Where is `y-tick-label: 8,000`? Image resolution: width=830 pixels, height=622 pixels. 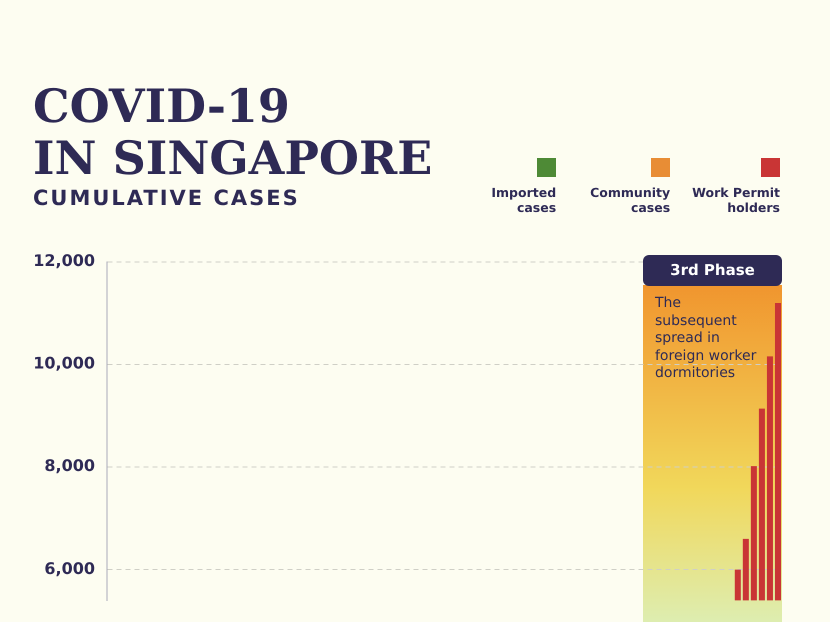
y-tick-label: 8,000 is located at coordinates (69, 466).